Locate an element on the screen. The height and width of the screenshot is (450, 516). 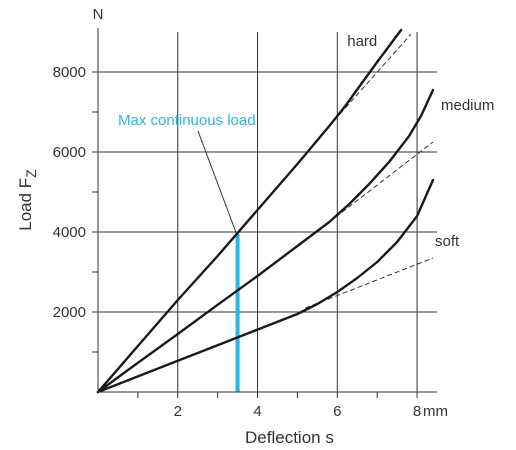
x-tick-label: 8 is located at coordinates (417, 411).